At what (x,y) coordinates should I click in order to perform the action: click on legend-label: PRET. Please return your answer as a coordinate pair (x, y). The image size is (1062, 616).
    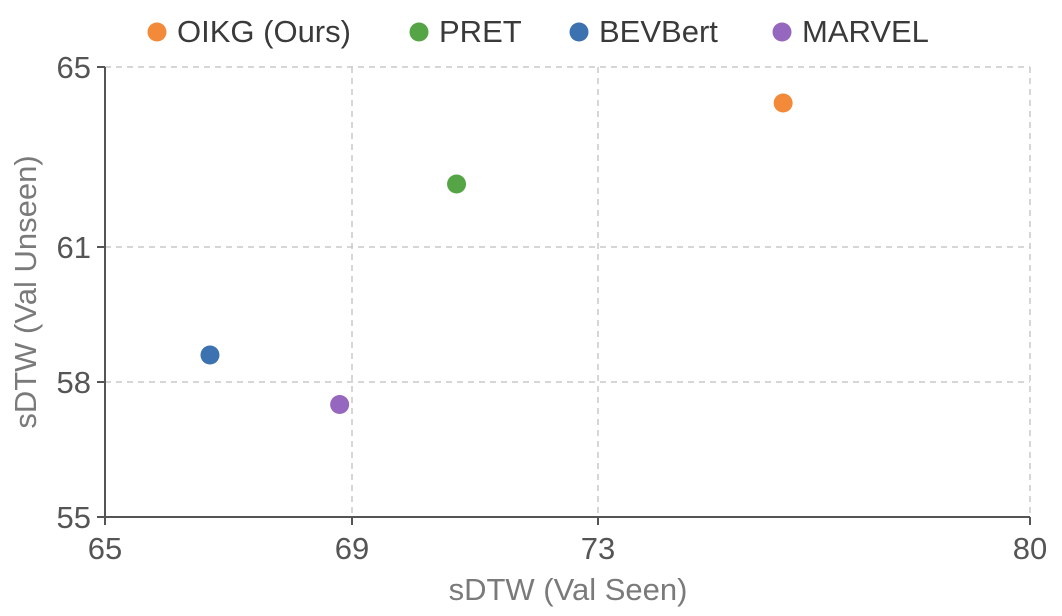
    Looking at the image, I should click on (480, 31).